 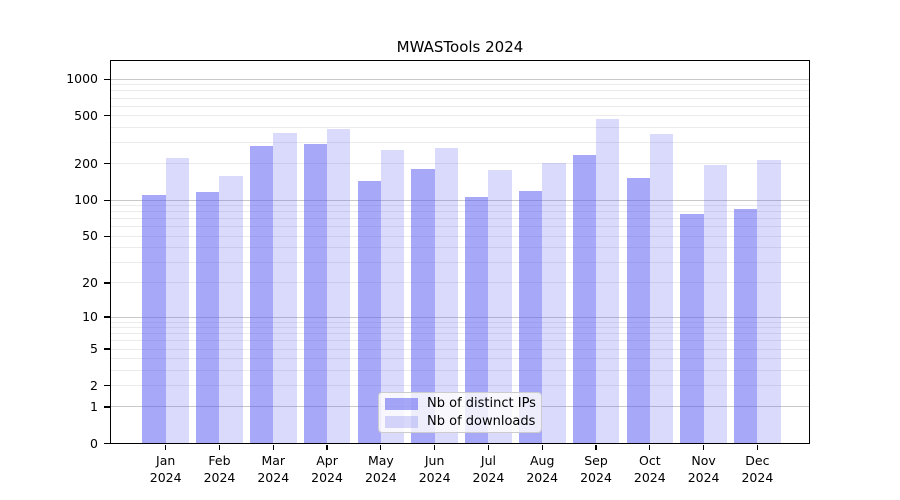 I want to click on x-tick-jun-2024, so click(x=435, y=447).